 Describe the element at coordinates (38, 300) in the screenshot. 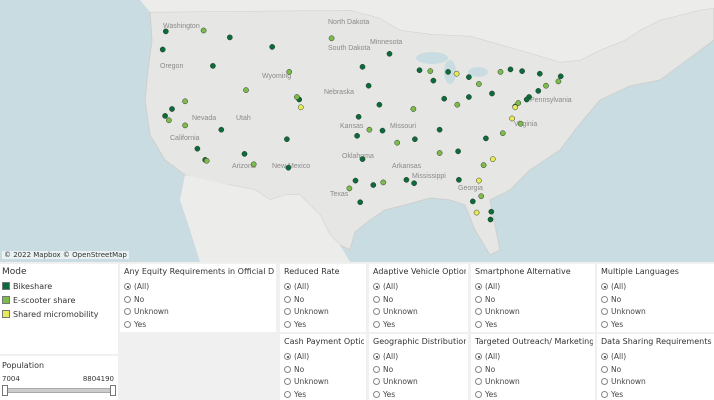

I see `legend-item-escooter: E-scooter share` at that location.